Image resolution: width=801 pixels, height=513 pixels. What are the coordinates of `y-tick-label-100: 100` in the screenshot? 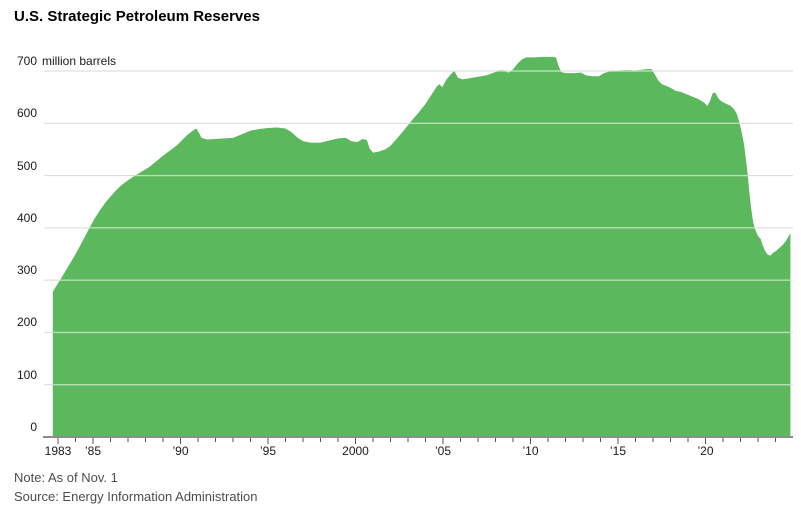 It's located at (18, 375).